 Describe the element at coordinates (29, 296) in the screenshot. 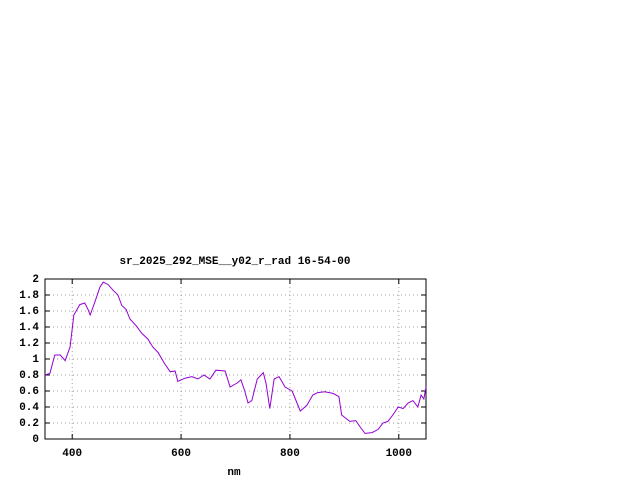

I see `y-tick-label: 1.8` at that location.